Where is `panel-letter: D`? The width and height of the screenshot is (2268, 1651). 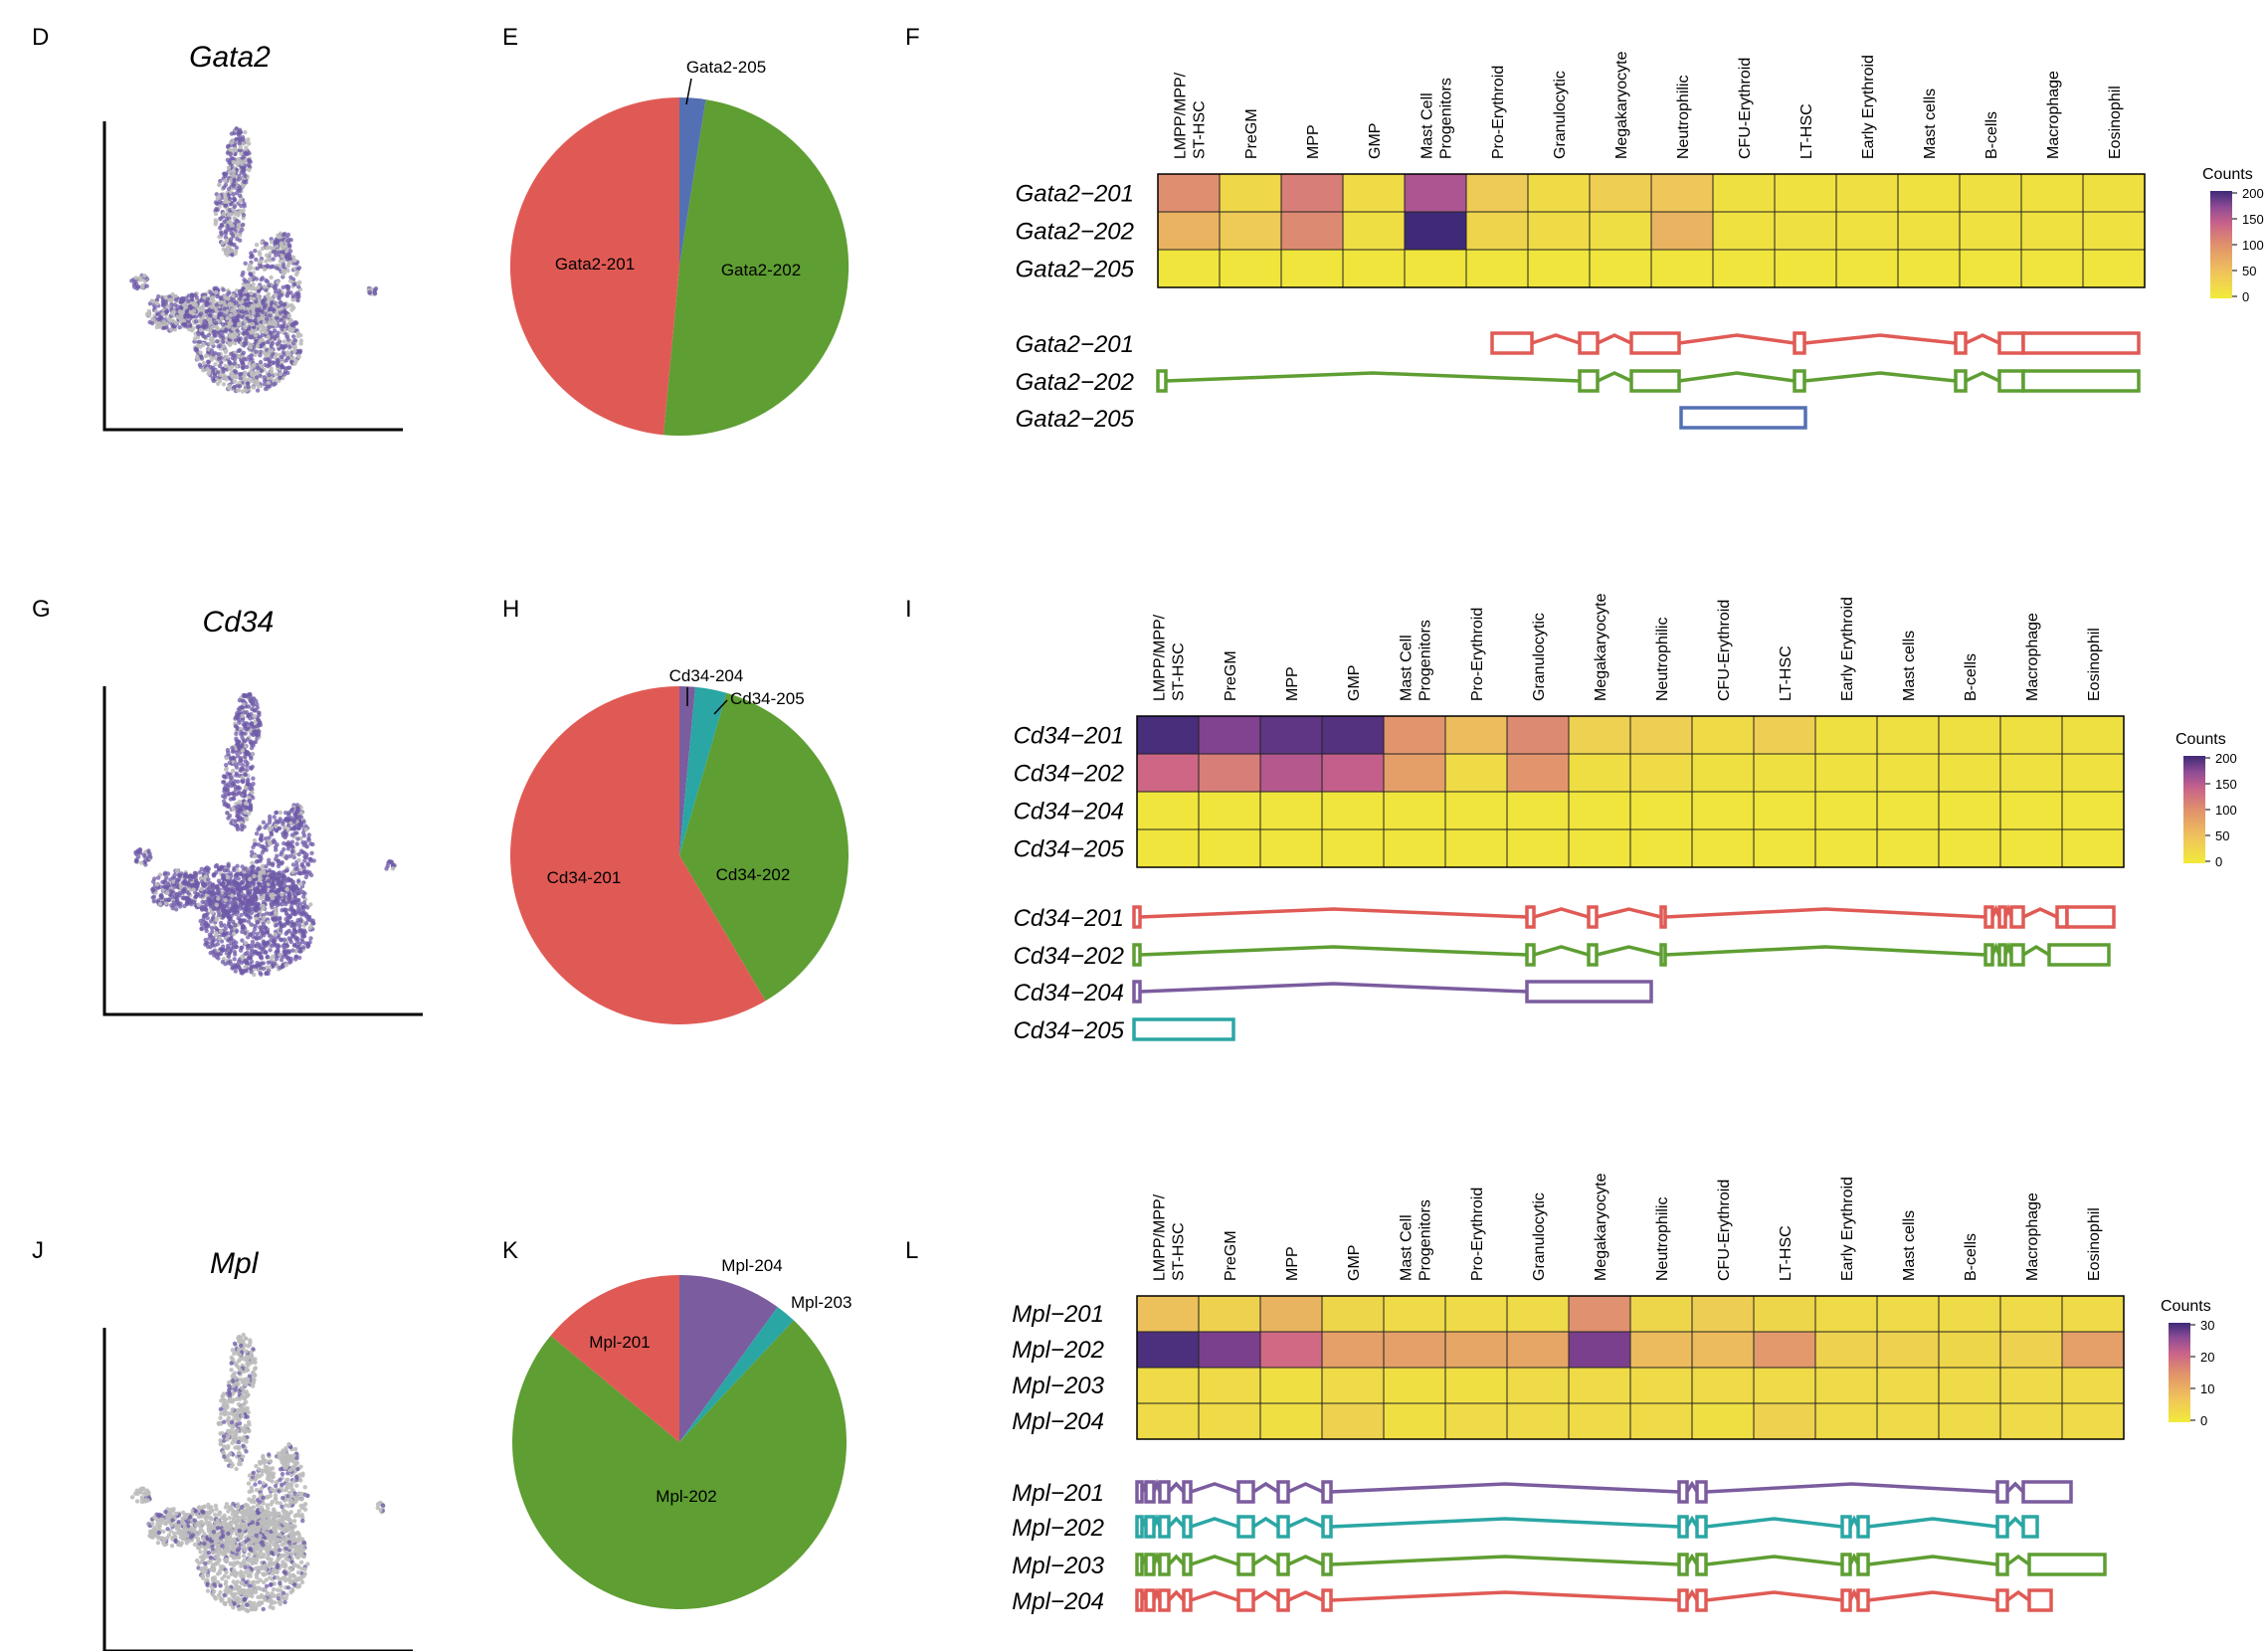
panel-letter: D is located at coordinates (40, 37).